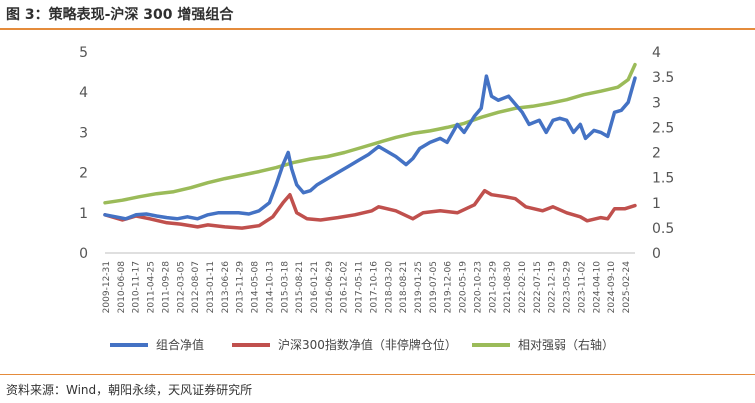 This screenshot has height=403, width=755. Describe the element at coordinates (120, 15) in the screenshot. I see `figure-title: 图 3：策略表现-沪深 300 增强组合` at that location.